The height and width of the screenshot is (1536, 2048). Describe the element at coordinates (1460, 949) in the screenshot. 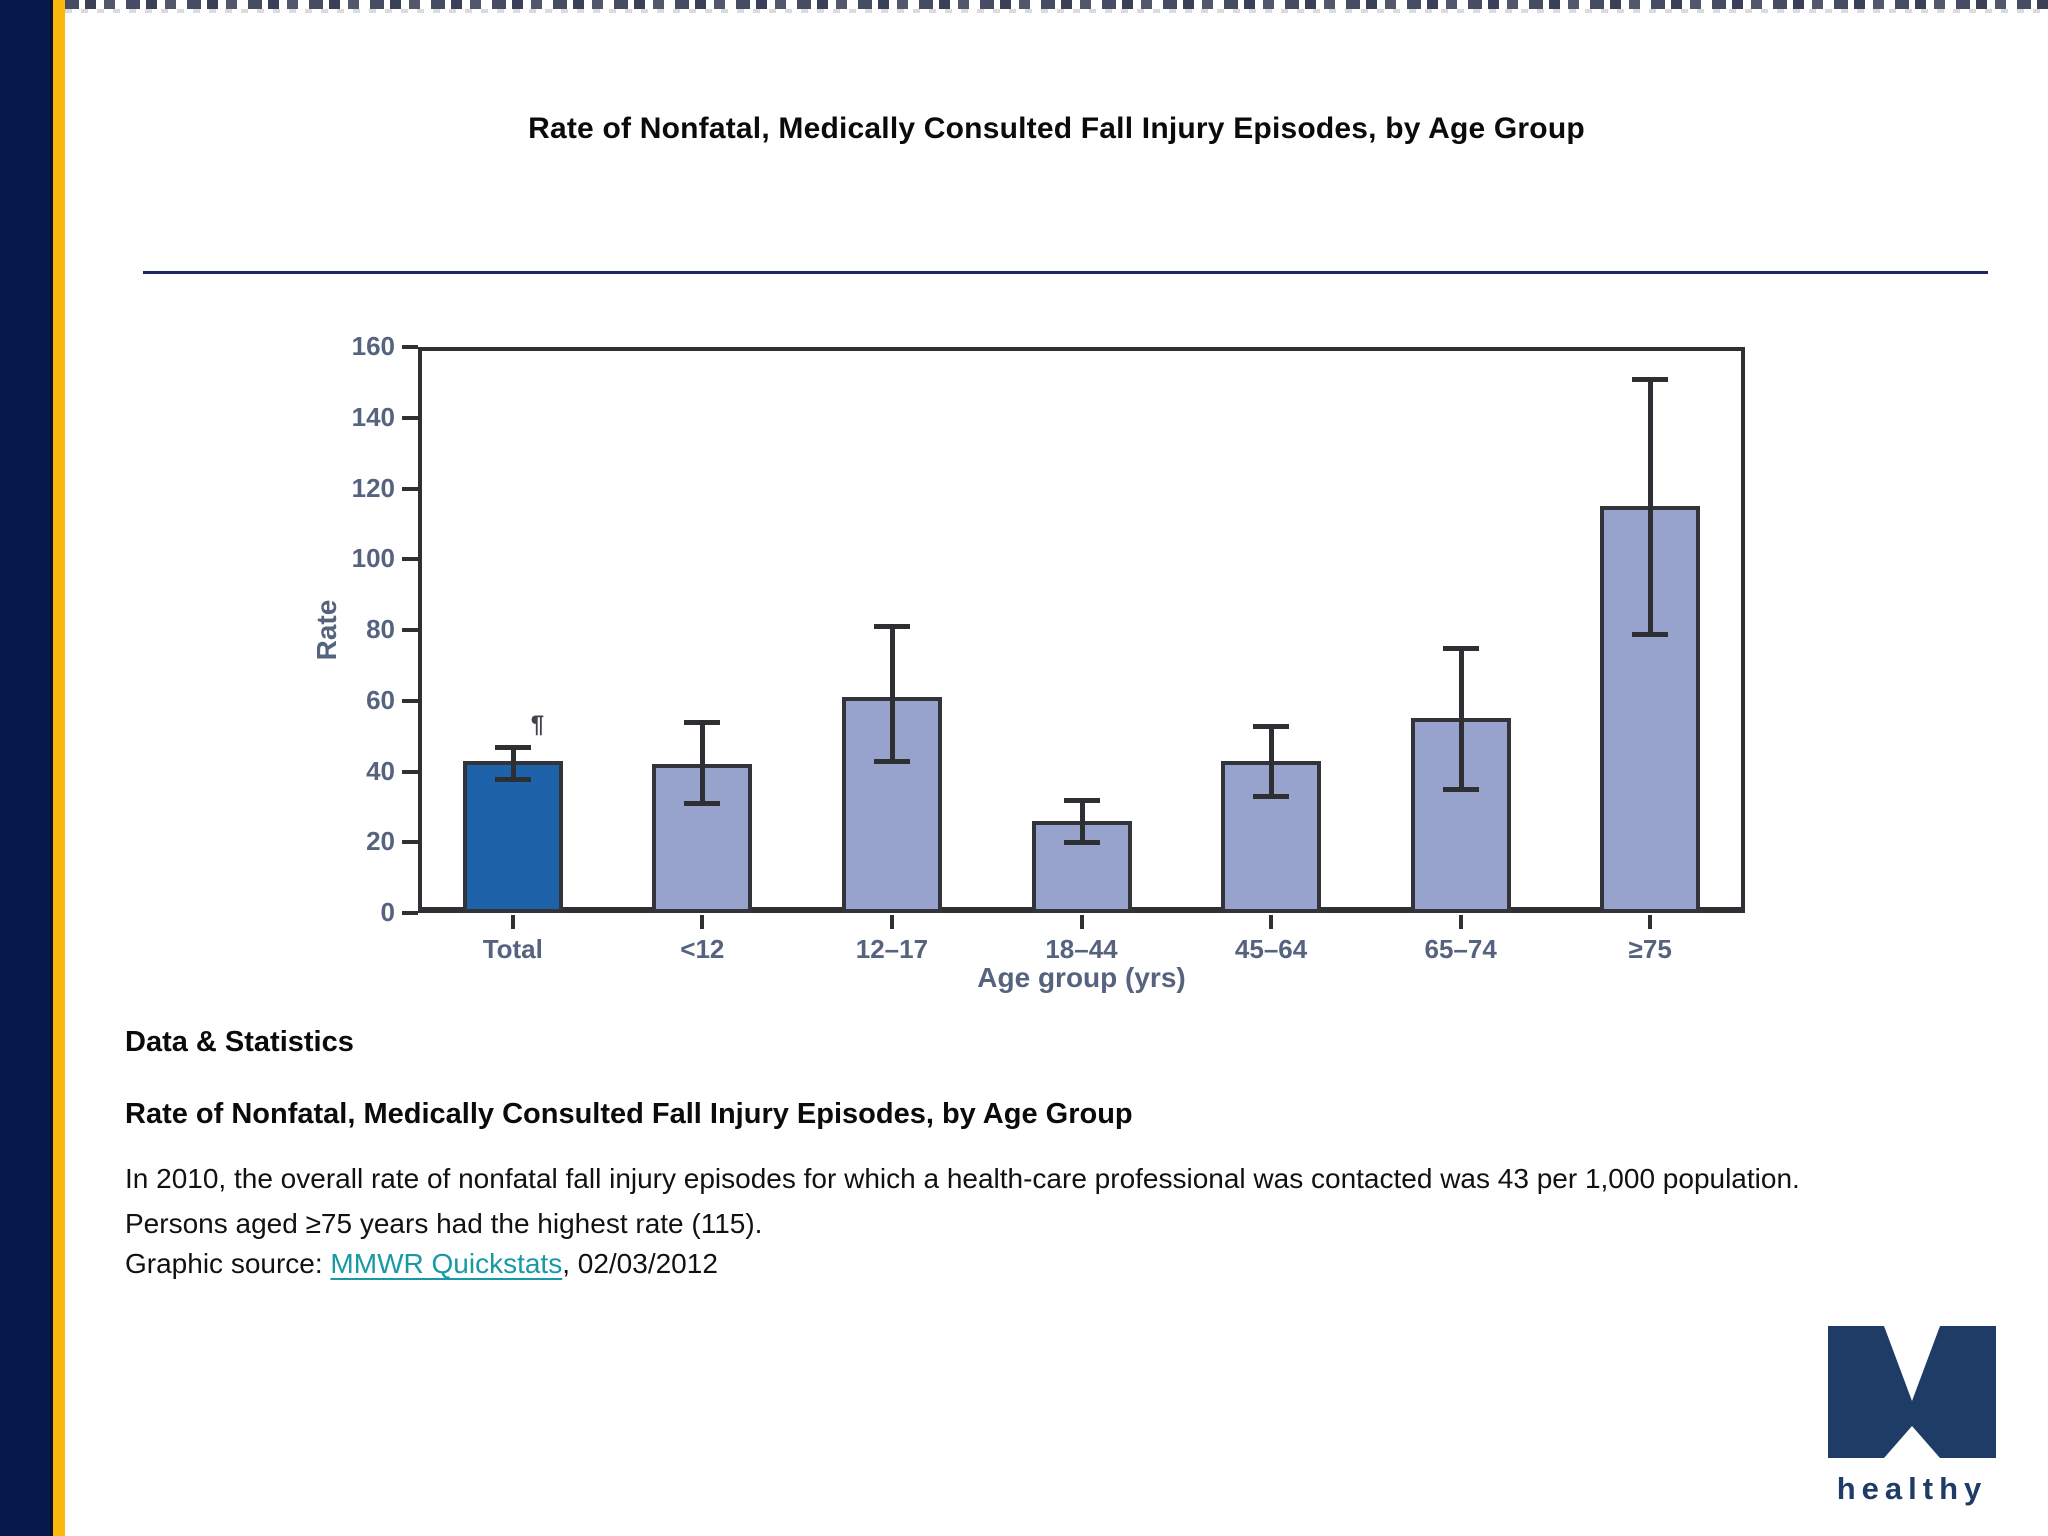

I see `x-tick-label-65–74: 65–74` at that location.